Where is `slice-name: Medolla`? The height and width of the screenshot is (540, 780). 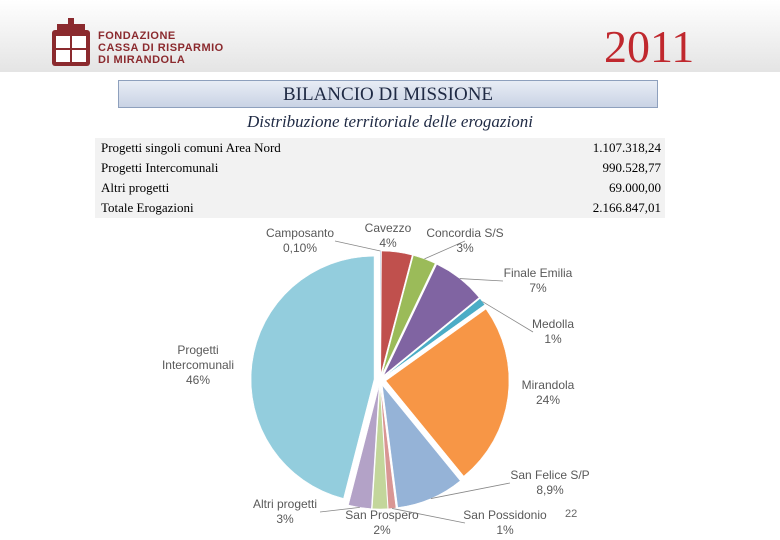 slice-name: Medolla is located at coordinates (553, 324).